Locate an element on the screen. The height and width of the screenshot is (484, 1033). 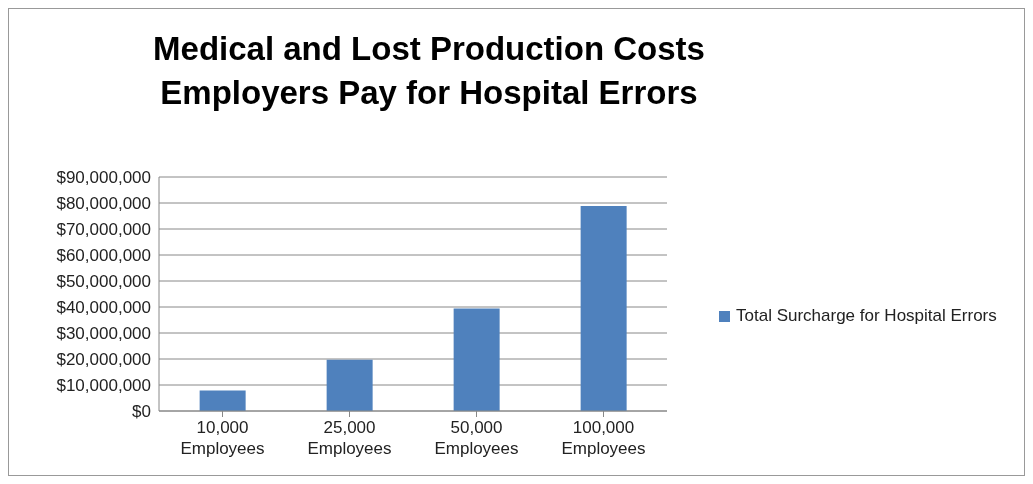
x-tick-label: 100,000 Employees is located at coordinates (603, 438).